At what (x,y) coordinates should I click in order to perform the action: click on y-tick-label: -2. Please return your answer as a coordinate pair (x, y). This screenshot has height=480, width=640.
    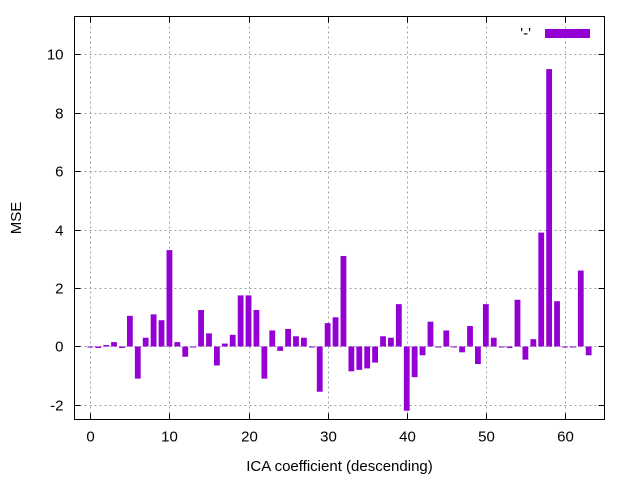
    Looking at the image, I should click on (56, 406).